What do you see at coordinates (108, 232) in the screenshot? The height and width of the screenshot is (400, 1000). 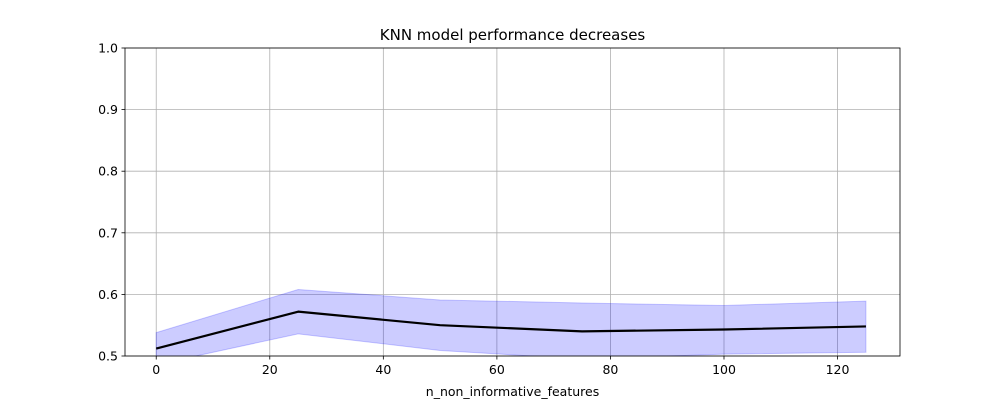 I see `y-tick-label: 0.7` at bounding box center [108, 232].